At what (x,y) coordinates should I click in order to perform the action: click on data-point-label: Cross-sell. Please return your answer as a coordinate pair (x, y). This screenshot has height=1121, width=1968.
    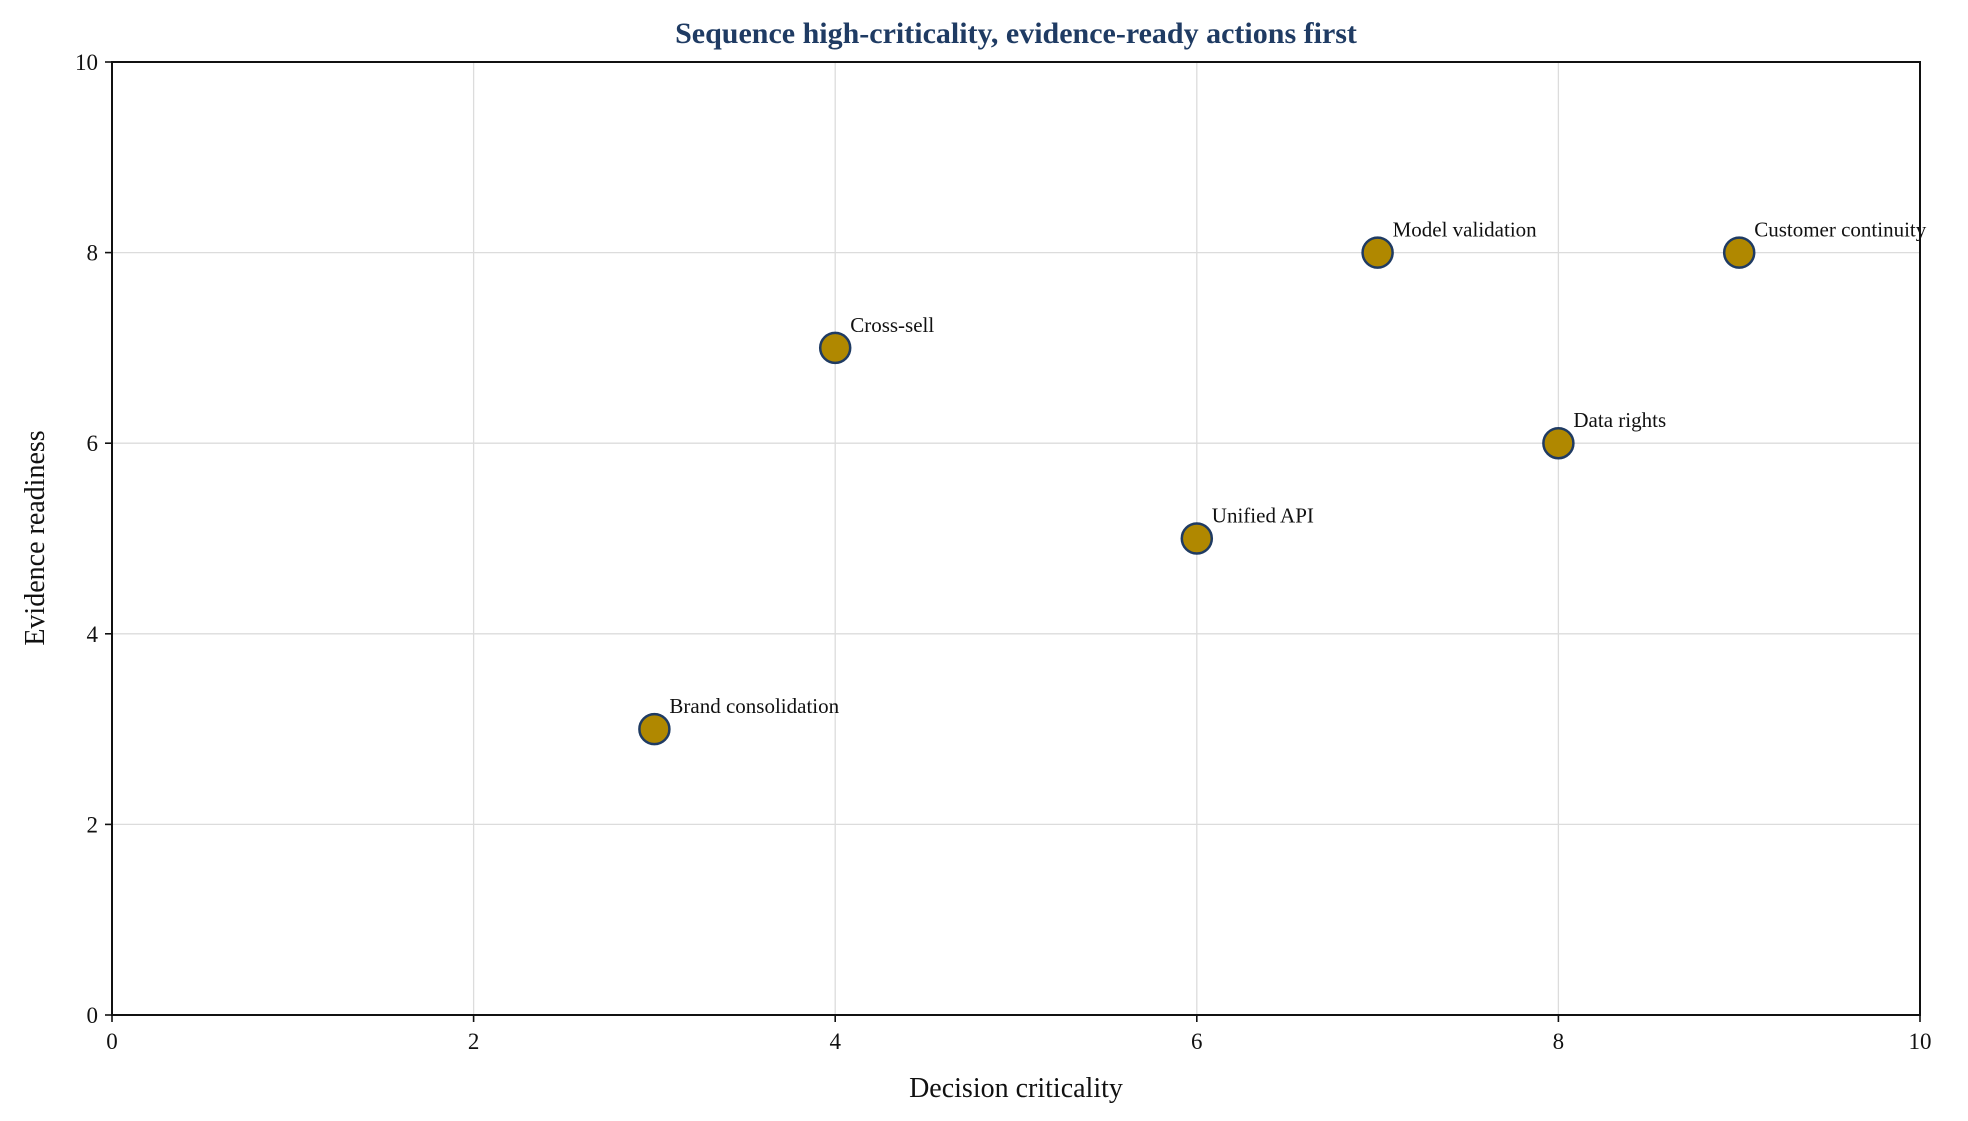
    Looking at the image, I should click on (892, 325).